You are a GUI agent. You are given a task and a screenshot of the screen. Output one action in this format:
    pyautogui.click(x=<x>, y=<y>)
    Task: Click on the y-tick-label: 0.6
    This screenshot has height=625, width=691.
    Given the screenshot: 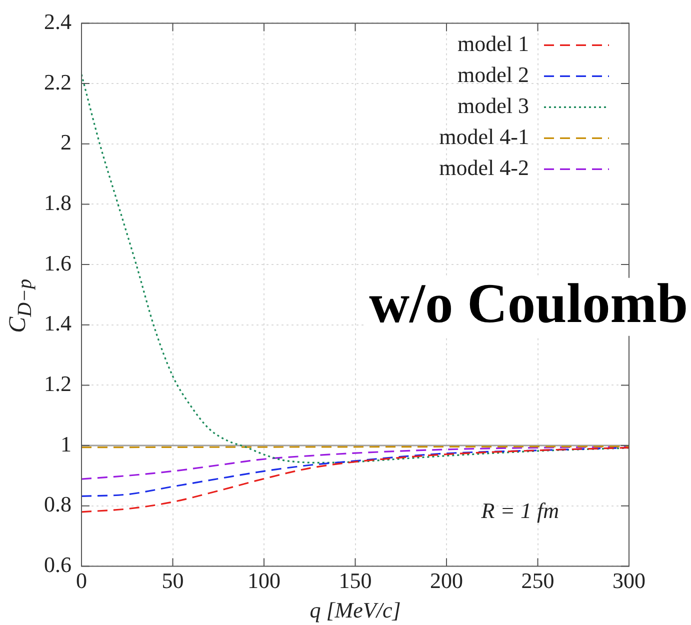 What is the action you would take?
    pyautogui.click(x=58, y=564)
    